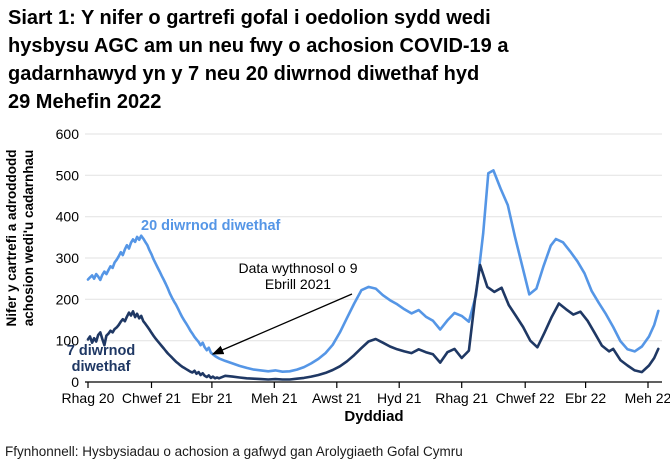  What do you see at coordinates (101, 367) in the screenshot?
I see `legend-label-7-diwrnod-line: diwethaf` at bounding box center [101, 367].